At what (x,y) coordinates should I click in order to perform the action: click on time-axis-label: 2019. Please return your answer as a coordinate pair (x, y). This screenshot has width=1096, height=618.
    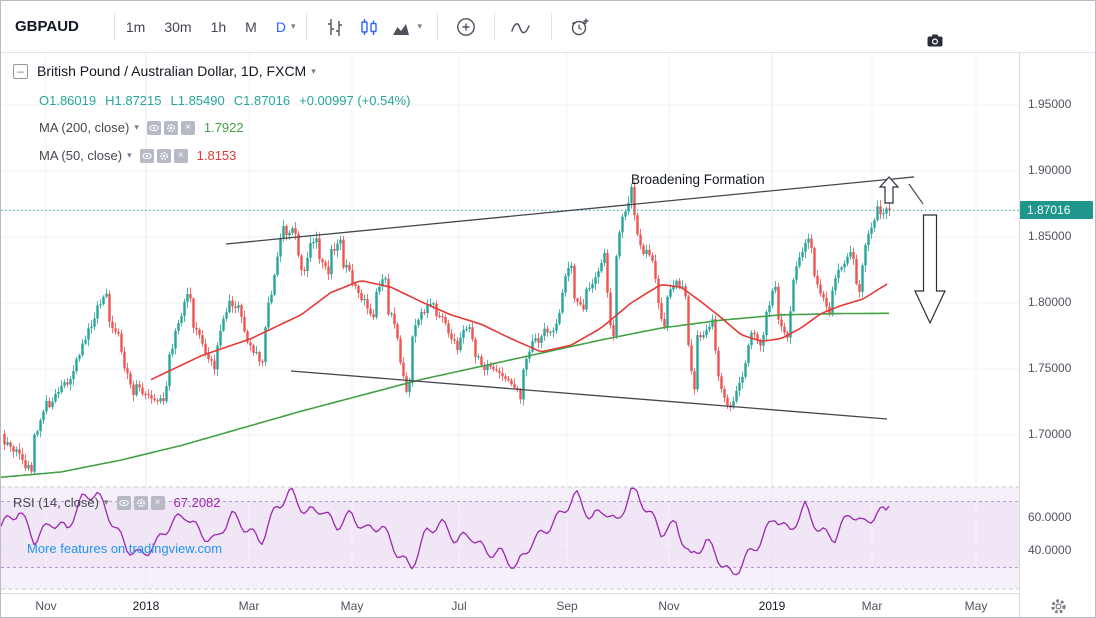
    Looking at the image, I should click on (772, 606).